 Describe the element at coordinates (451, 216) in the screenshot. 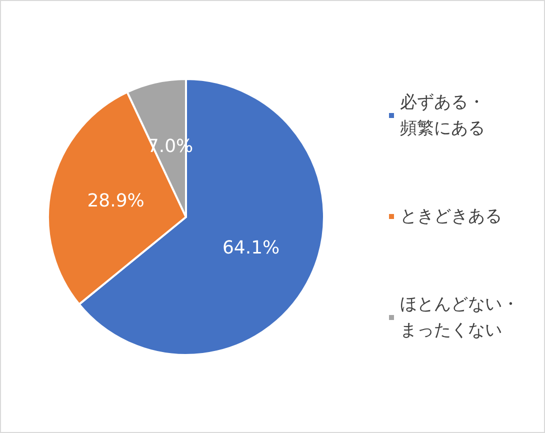

I see `legend-label: ときどきある` at that location.